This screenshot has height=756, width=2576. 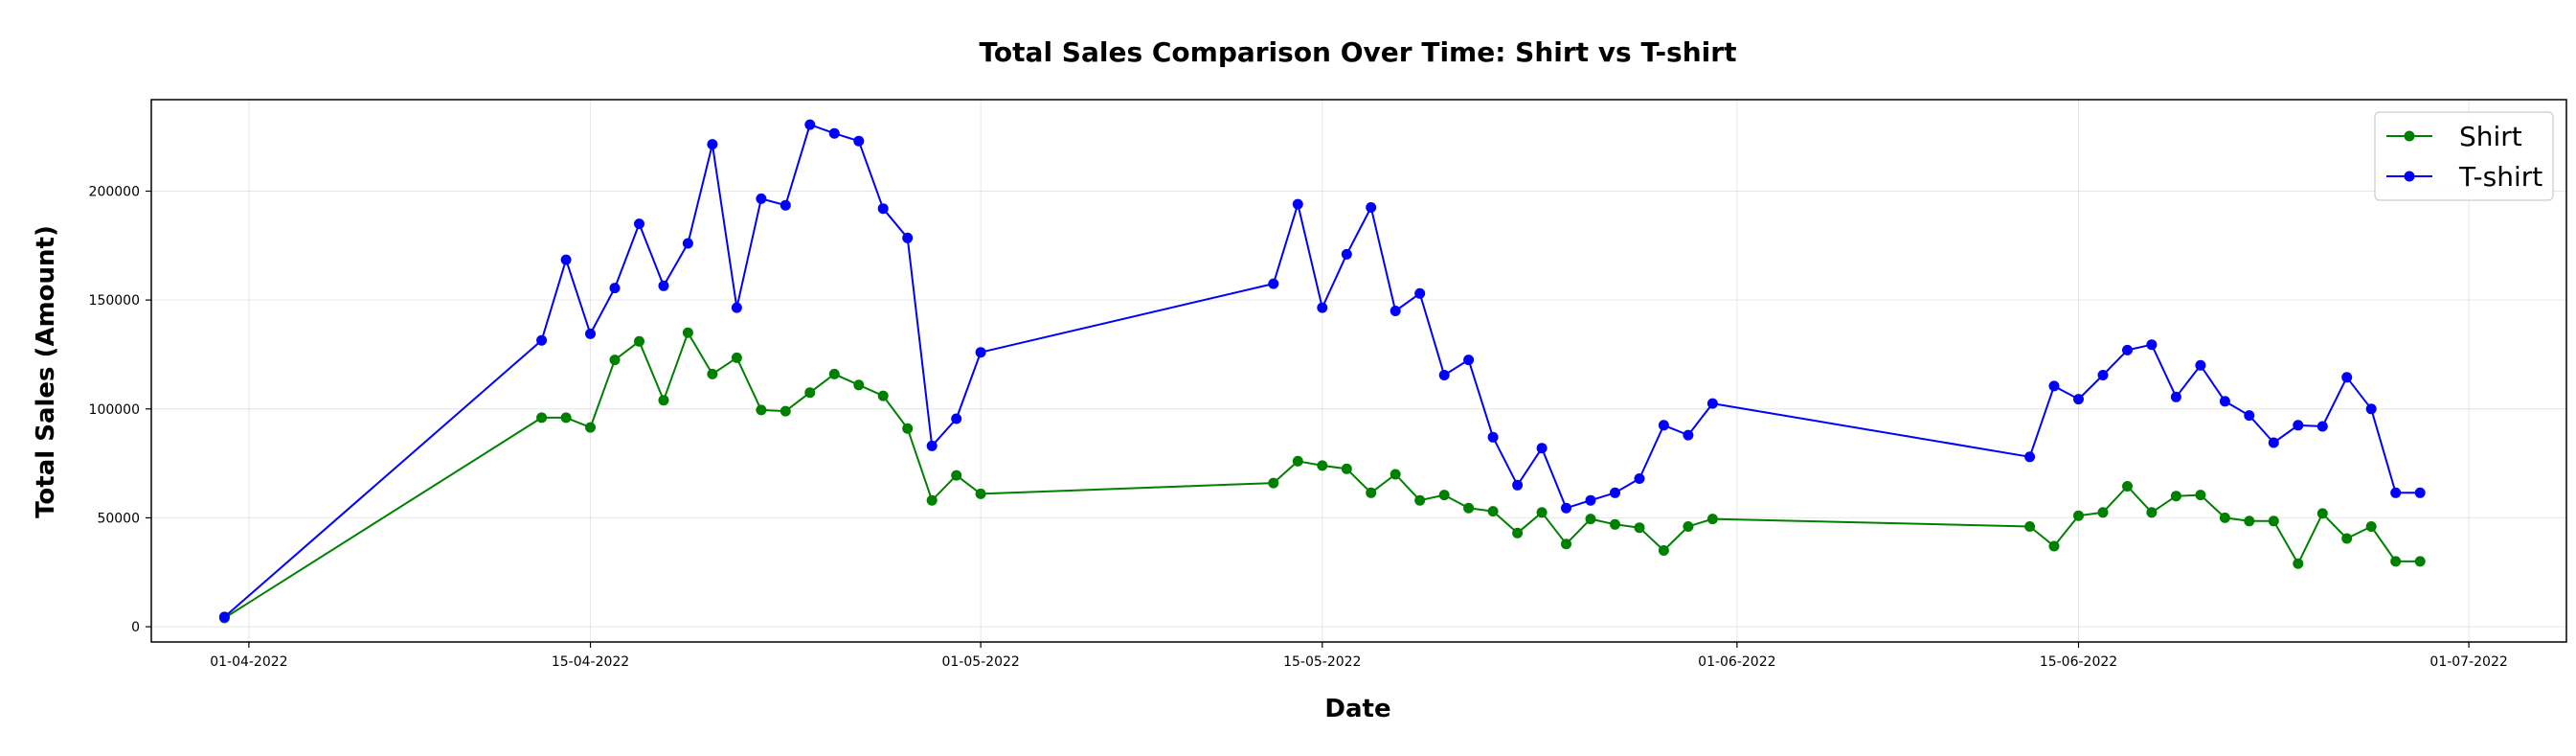 What do you see at coordinates (118, 518) in the screenshot?
I see `y-tick-label: 50000` at bounding box center [118, 518].